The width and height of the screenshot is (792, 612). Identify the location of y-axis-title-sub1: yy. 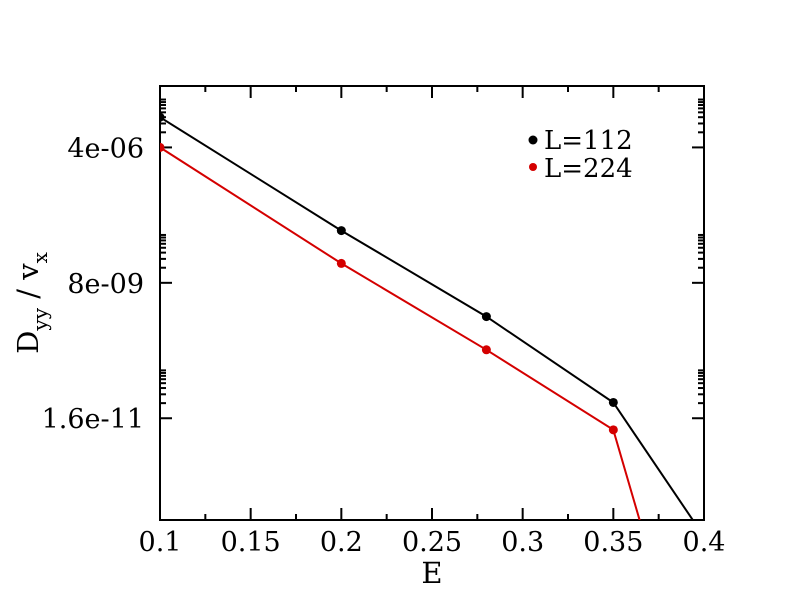
(40, 319).